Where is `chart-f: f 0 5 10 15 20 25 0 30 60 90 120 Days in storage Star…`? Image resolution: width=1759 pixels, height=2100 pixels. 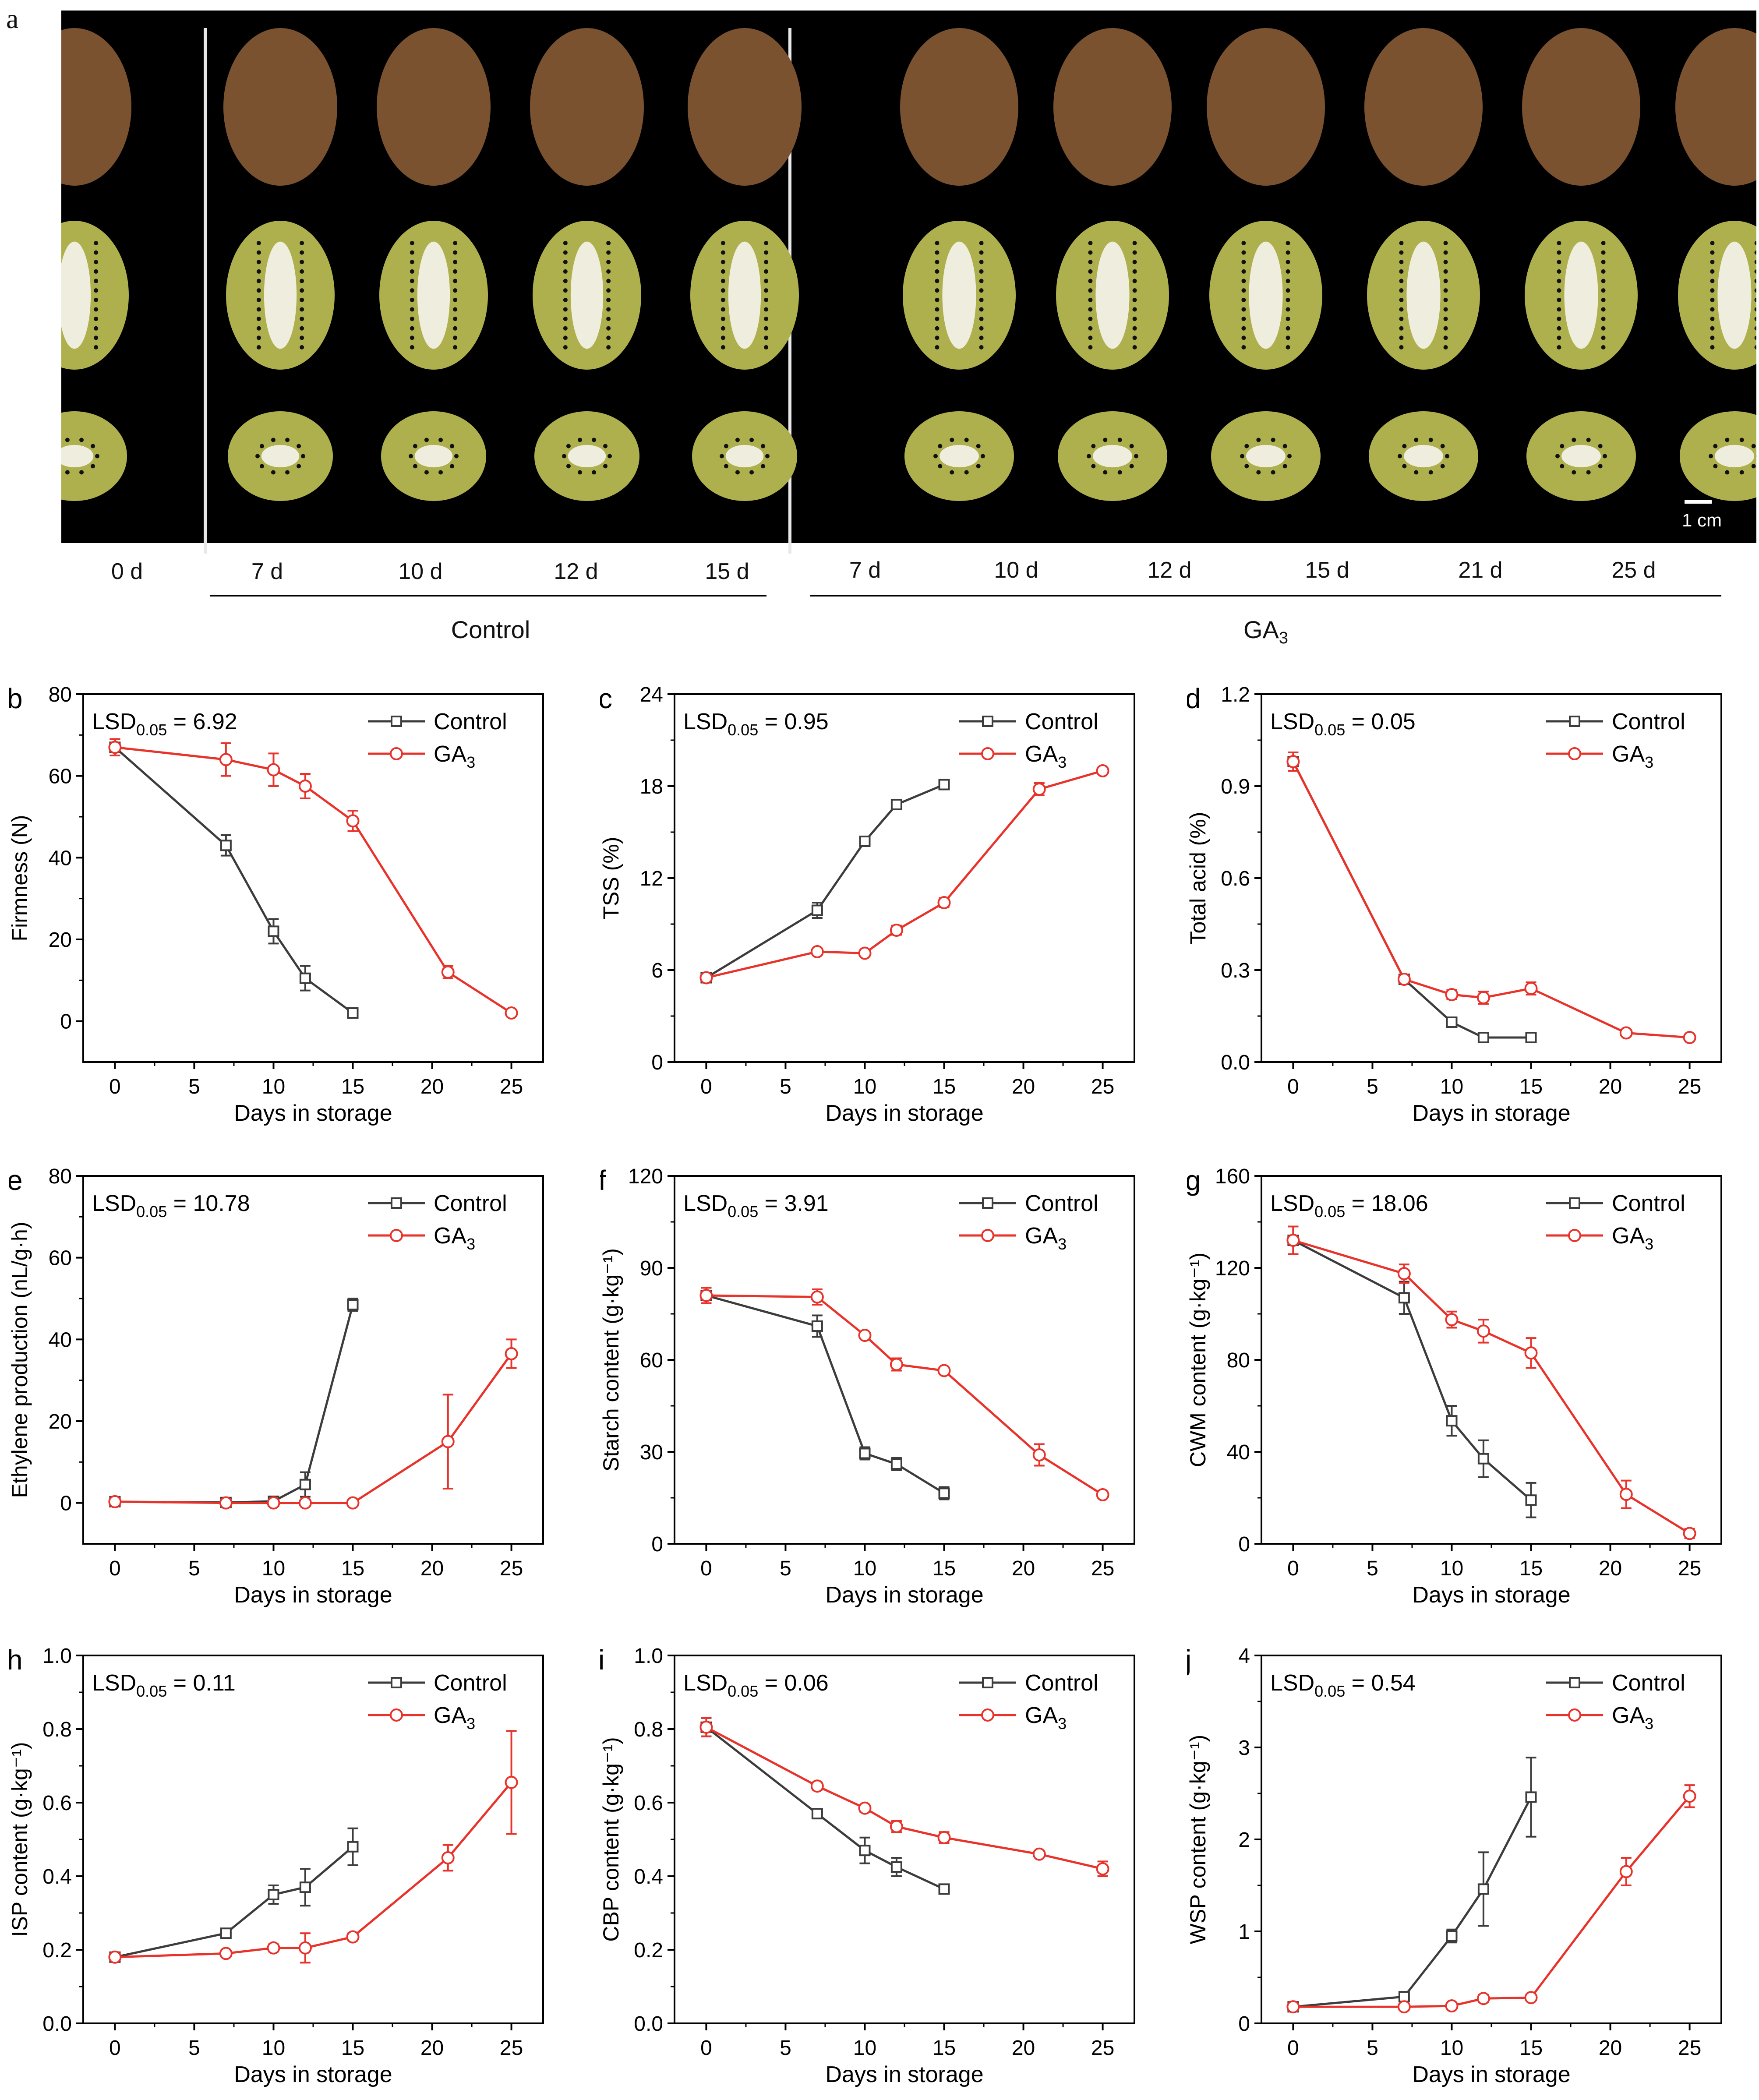
chart-f: f 0 5 10 15 20 25 0 30 60 90 120 Days in storage Star… is located at coordinates (867, 1386).